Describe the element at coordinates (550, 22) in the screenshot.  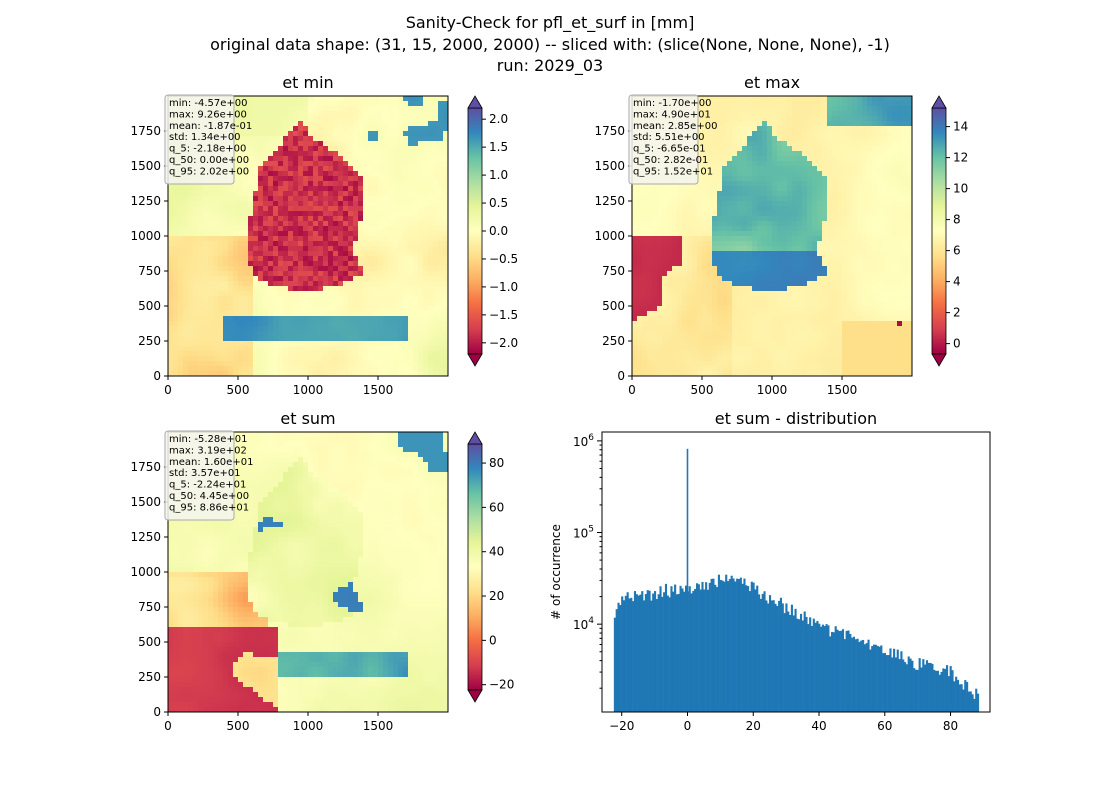
I see `figure-title: Sanity-Check for pfl_et_surf in [mm]` at that location.